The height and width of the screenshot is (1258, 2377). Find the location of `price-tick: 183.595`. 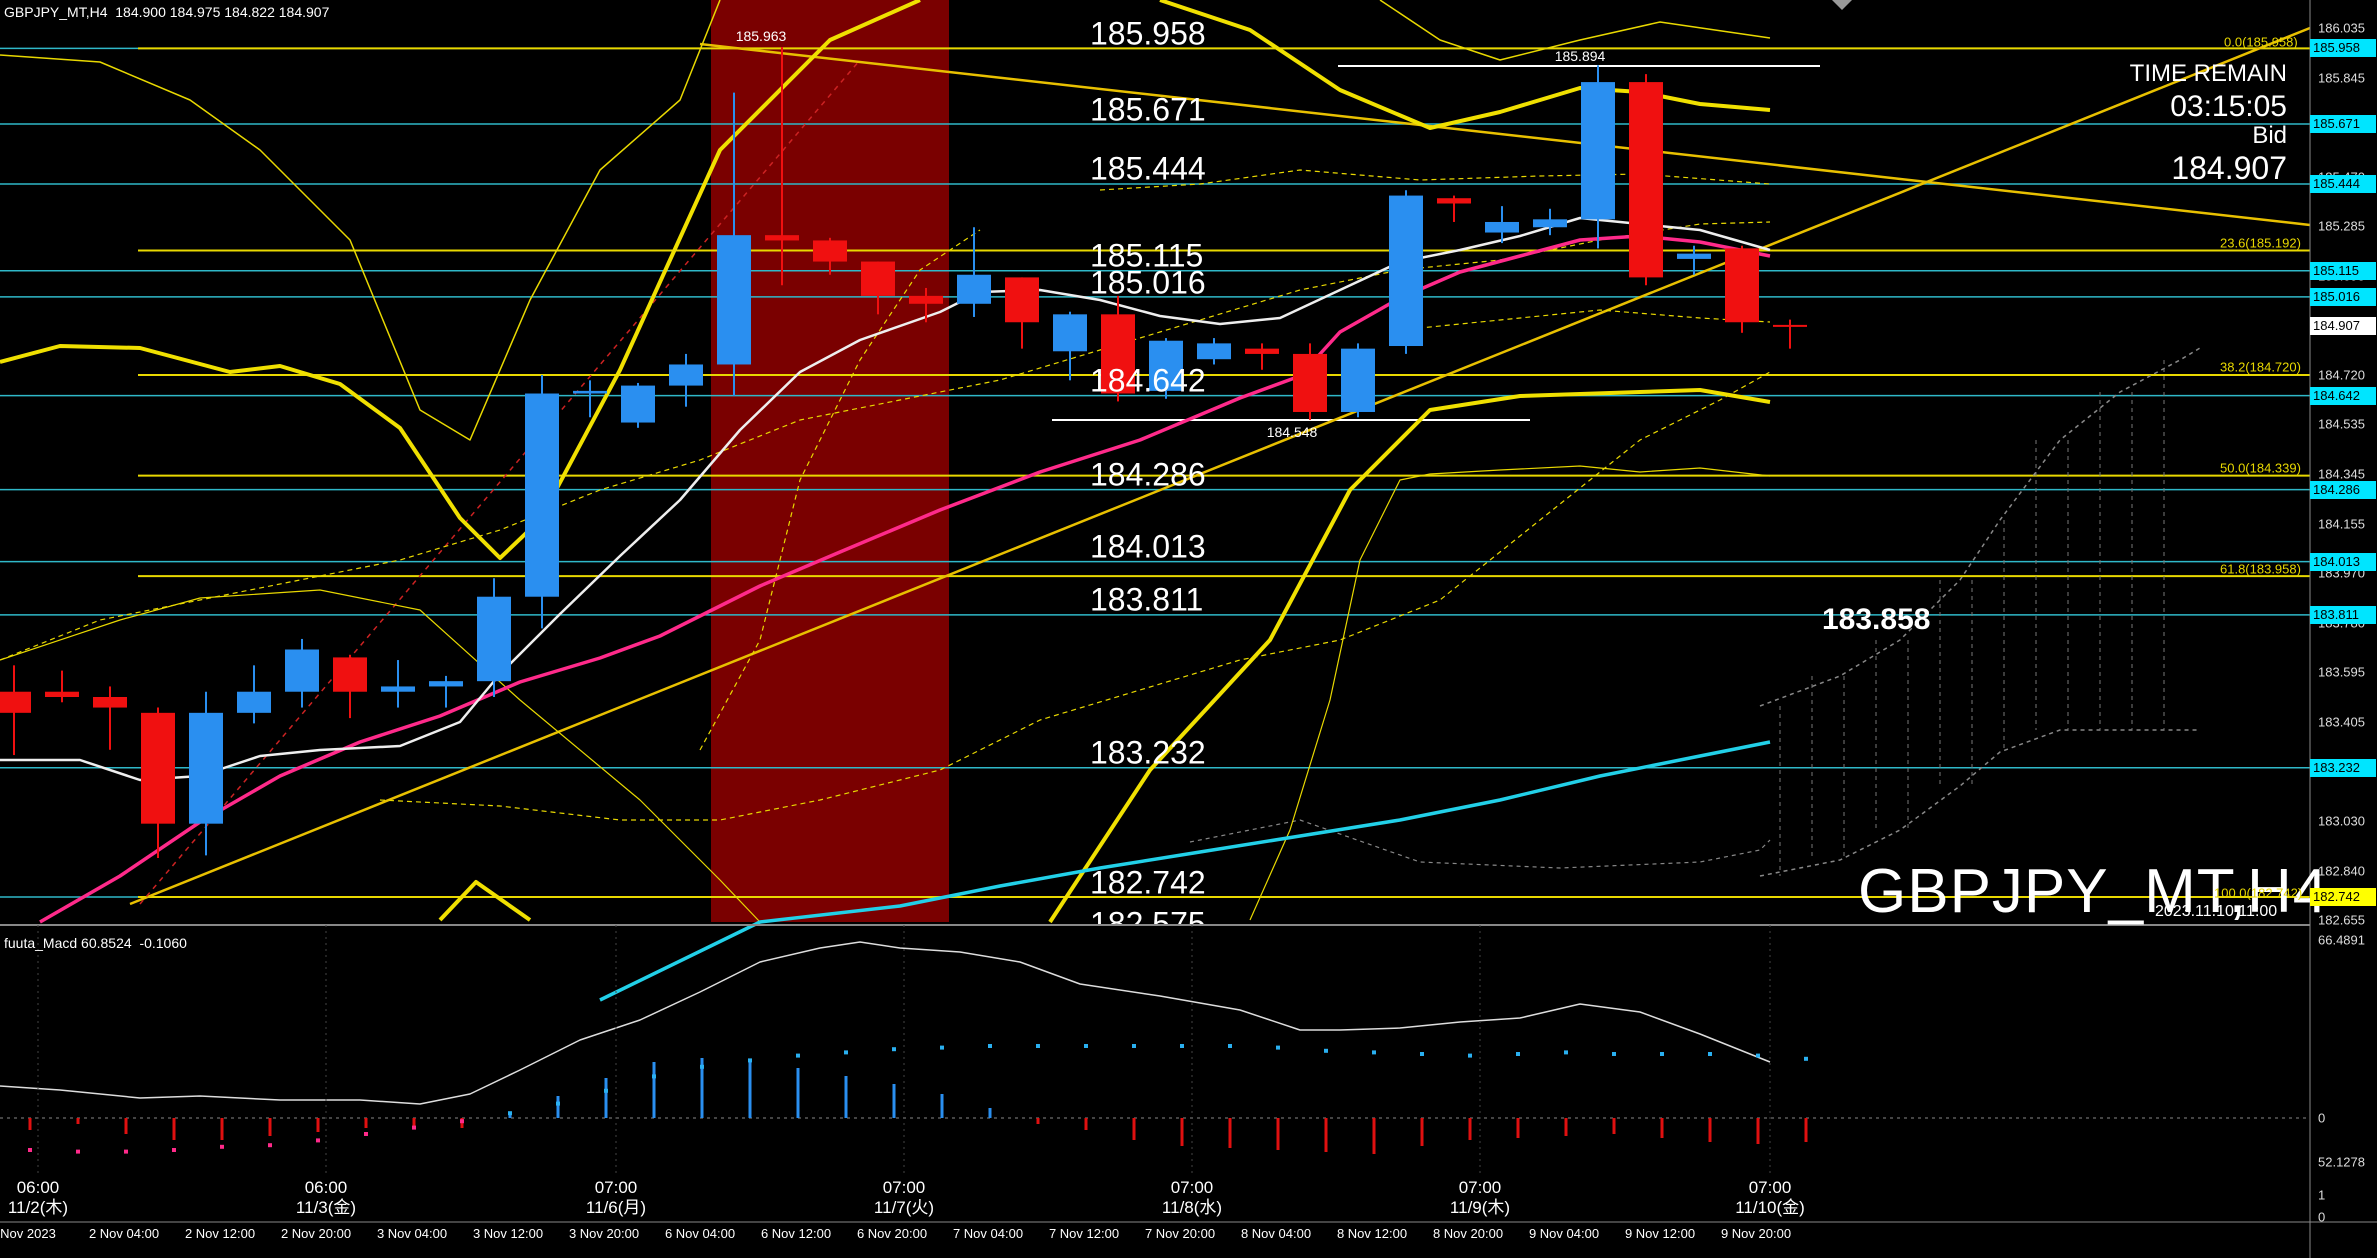

price-tick: 183.595 is located at coordinates (2341, 672).